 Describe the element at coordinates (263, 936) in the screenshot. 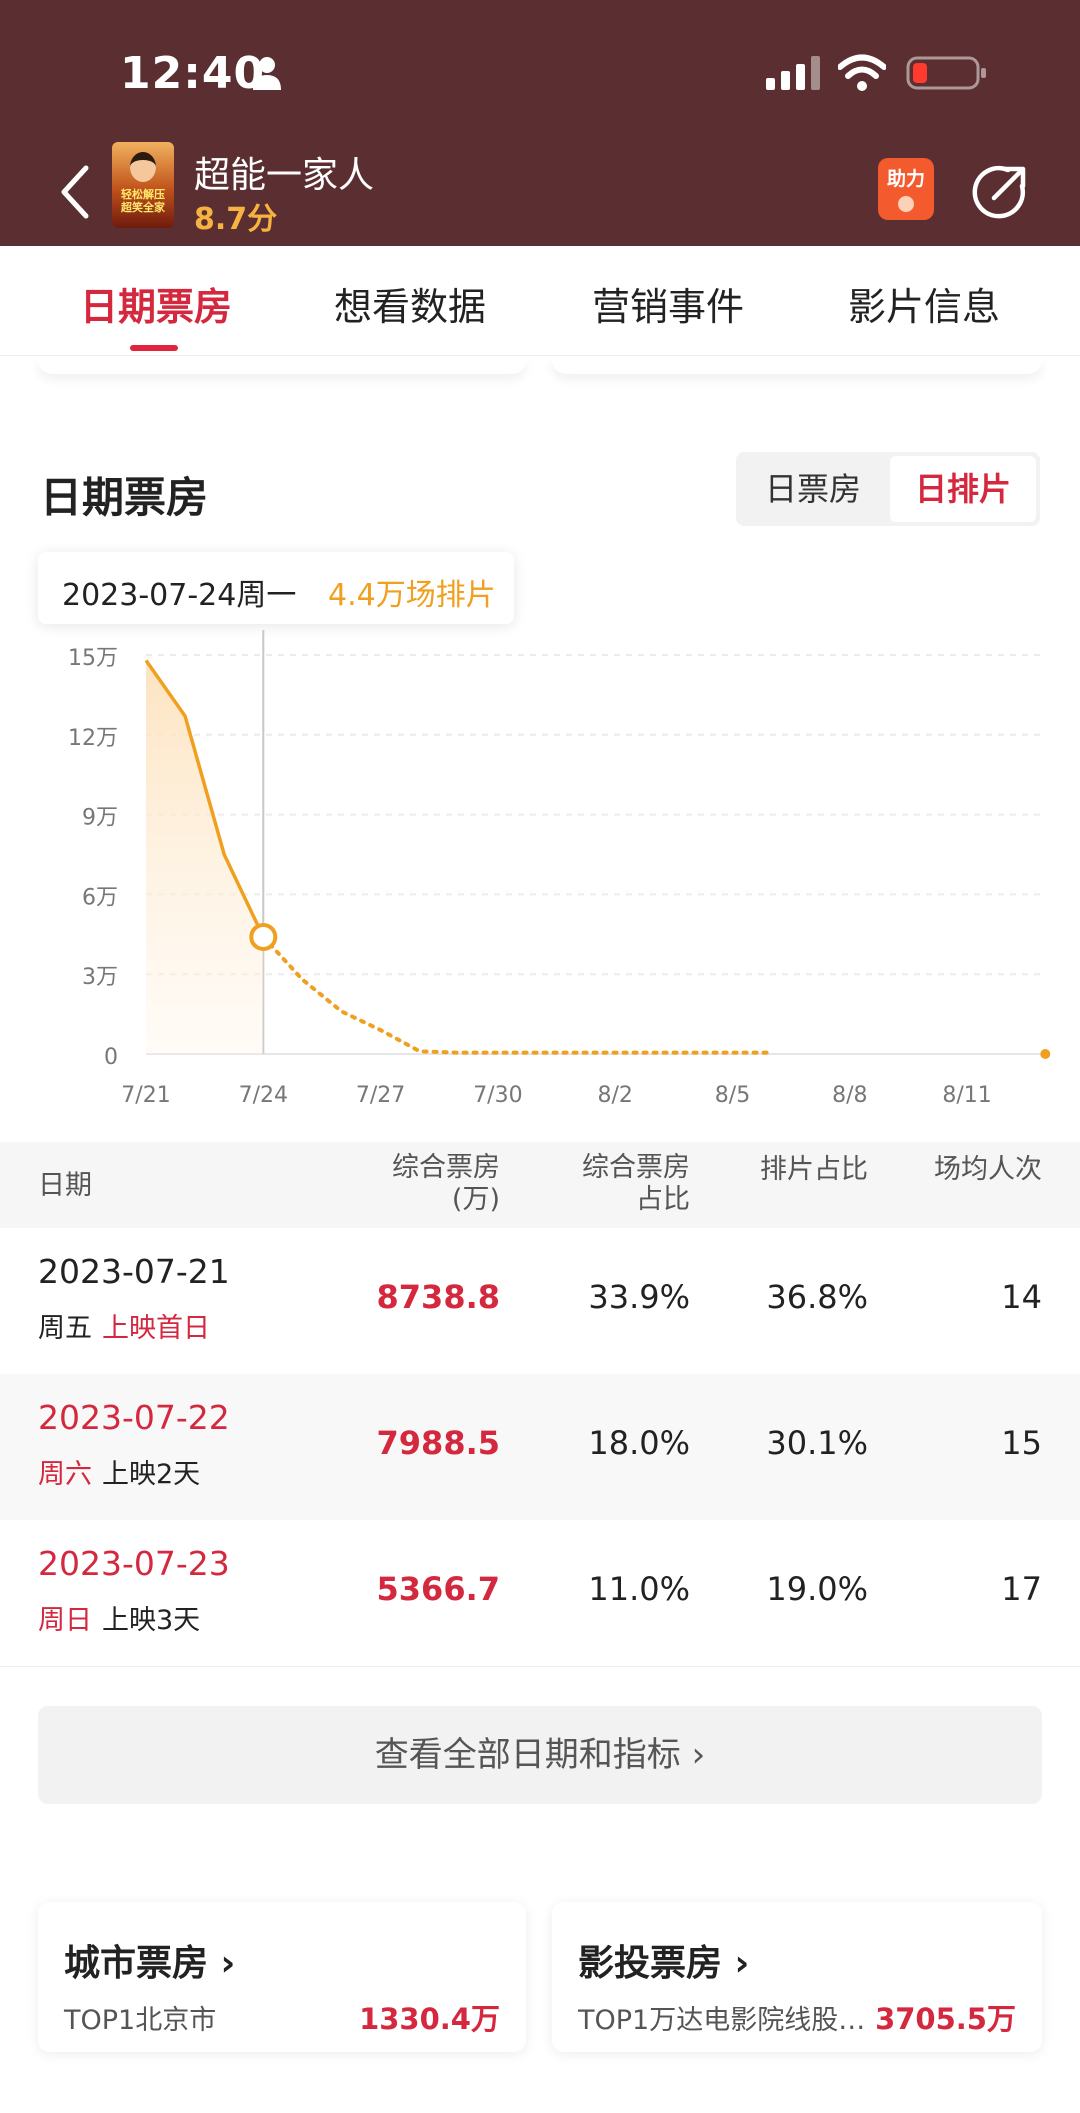

I see `highlight-point` at that location.